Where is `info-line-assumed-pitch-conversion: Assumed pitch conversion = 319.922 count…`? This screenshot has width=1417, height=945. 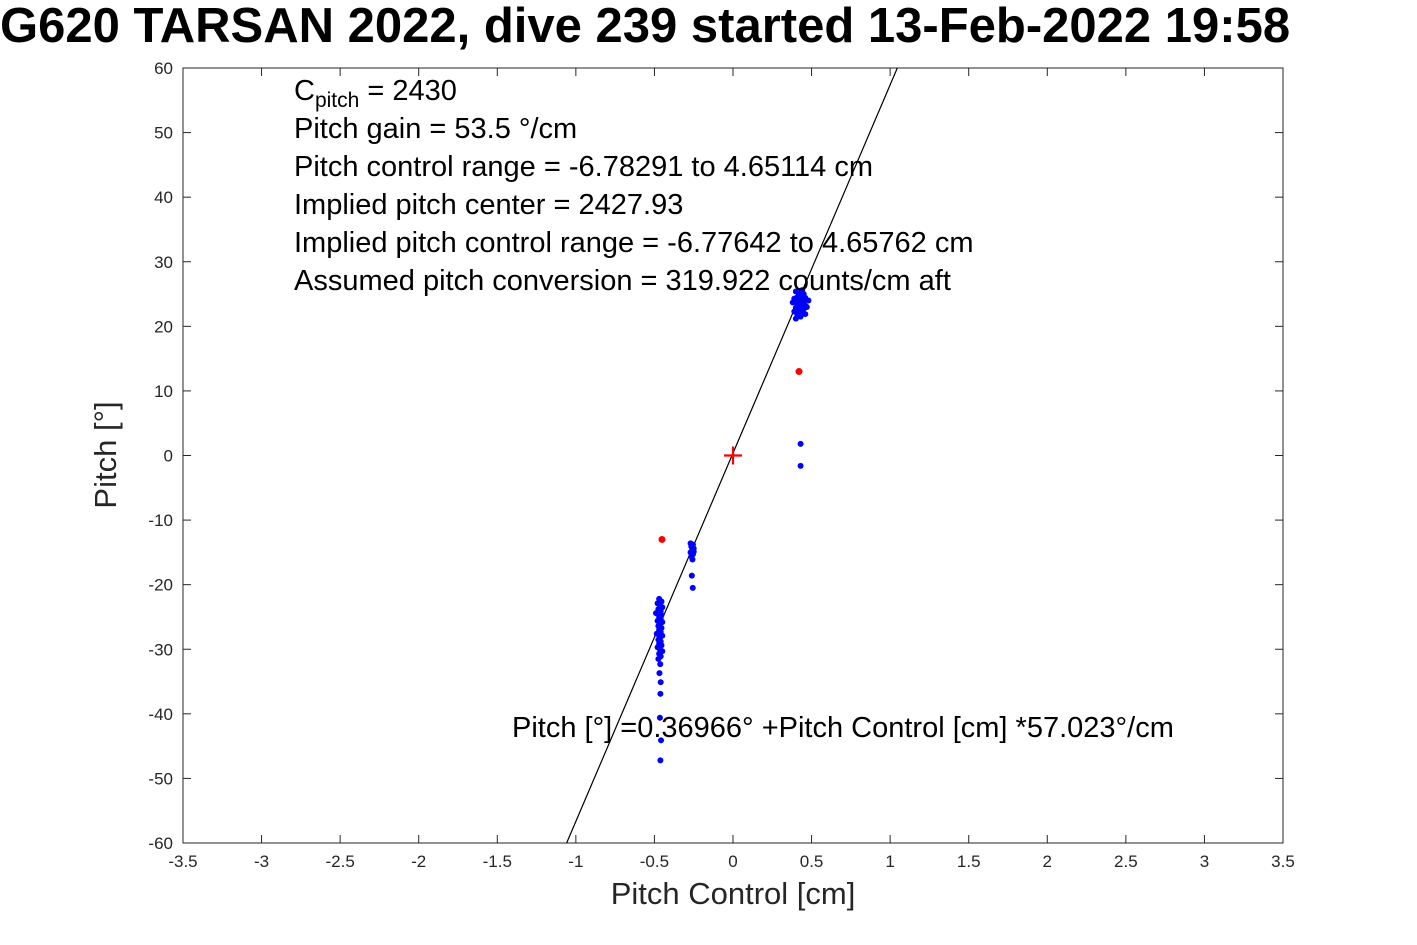
info-line-assumed-pitch-conversion: Assumed pitch conversion = 319.922 count… is located at coordinates (622, 281).